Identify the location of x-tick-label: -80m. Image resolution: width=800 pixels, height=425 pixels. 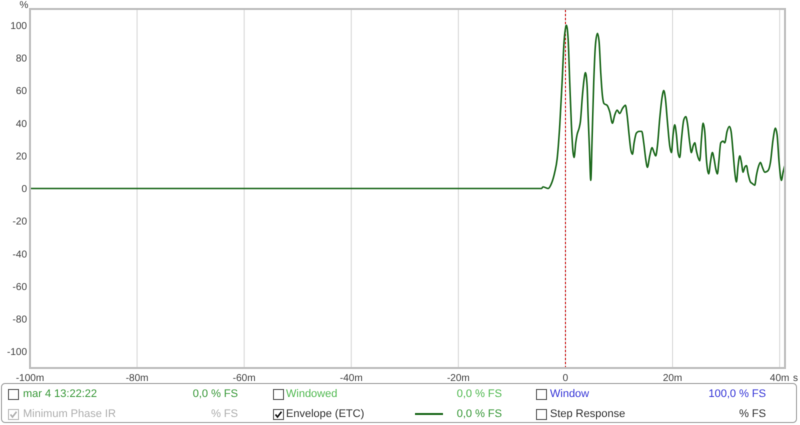
(137, 378).